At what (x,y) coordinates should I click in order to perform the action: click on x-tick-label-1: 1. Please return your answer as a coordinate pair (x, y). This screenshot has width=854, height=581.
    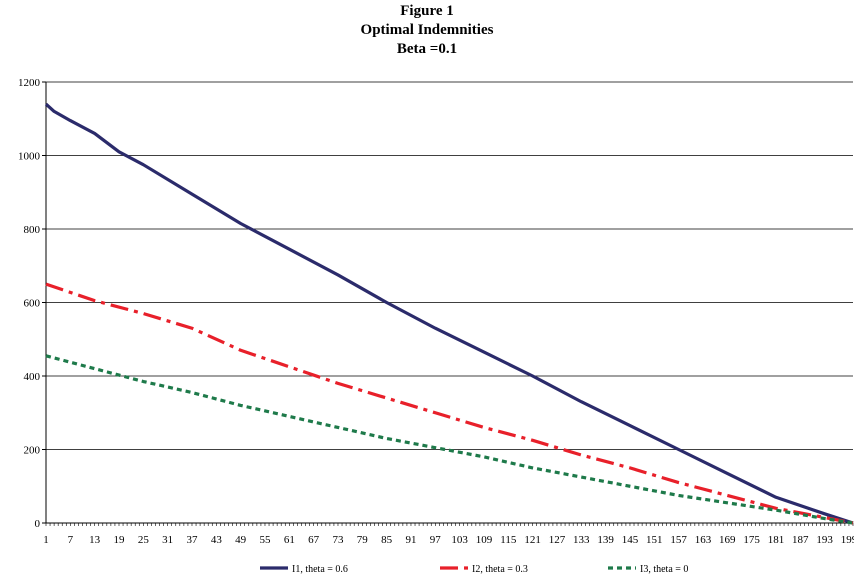
    Looking at the image, I should click on (46, 540).